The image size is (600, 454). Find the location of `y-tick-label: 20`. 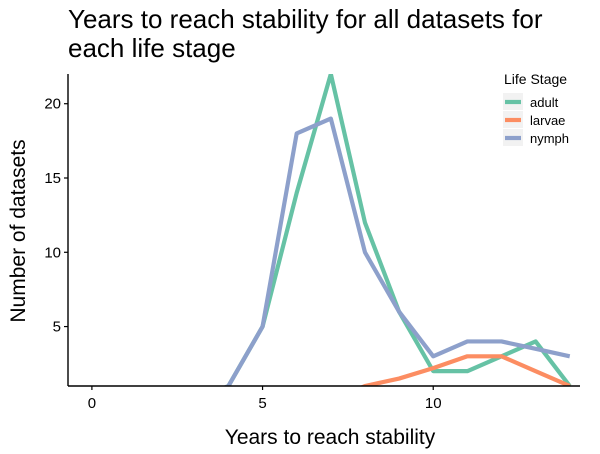

y-tick-label: 20 is located at coordinates (52, 104).